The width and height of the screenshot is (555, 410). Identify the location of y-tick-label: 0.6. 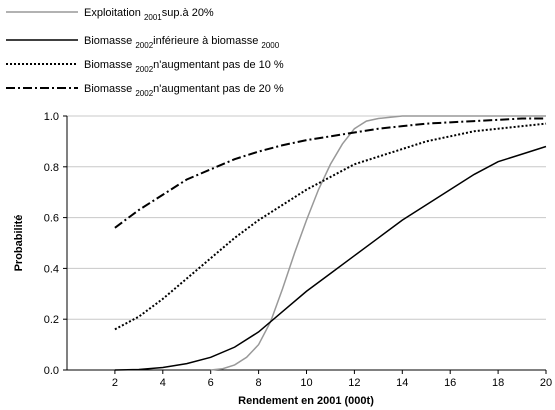
(51, 219).